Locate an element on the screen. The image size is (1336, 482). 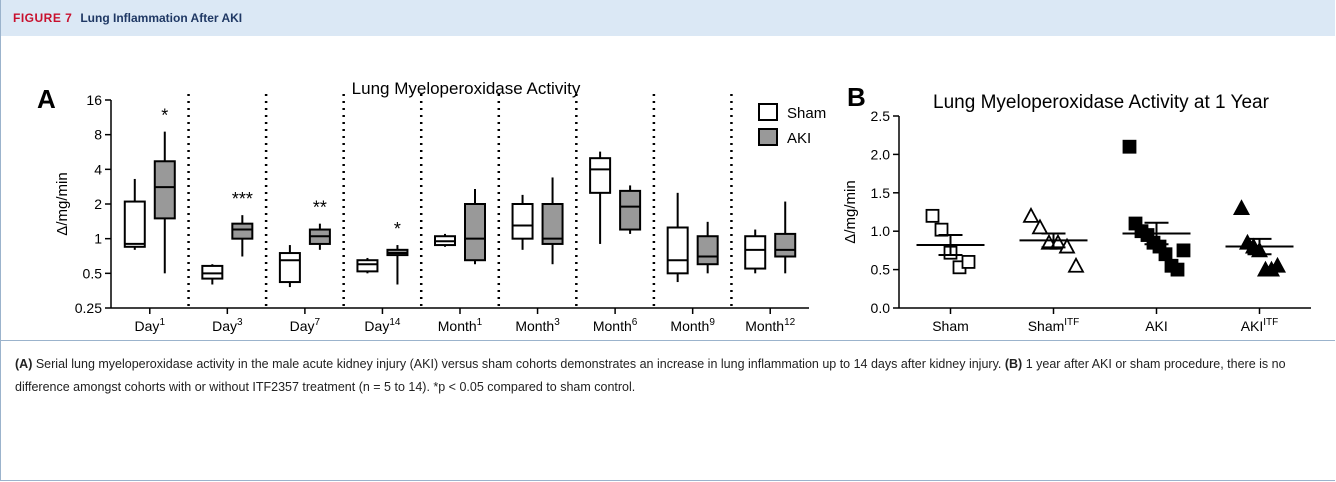
chart-title: Lung Myeloperoxidase Activity is located at coordinates (466, 88).